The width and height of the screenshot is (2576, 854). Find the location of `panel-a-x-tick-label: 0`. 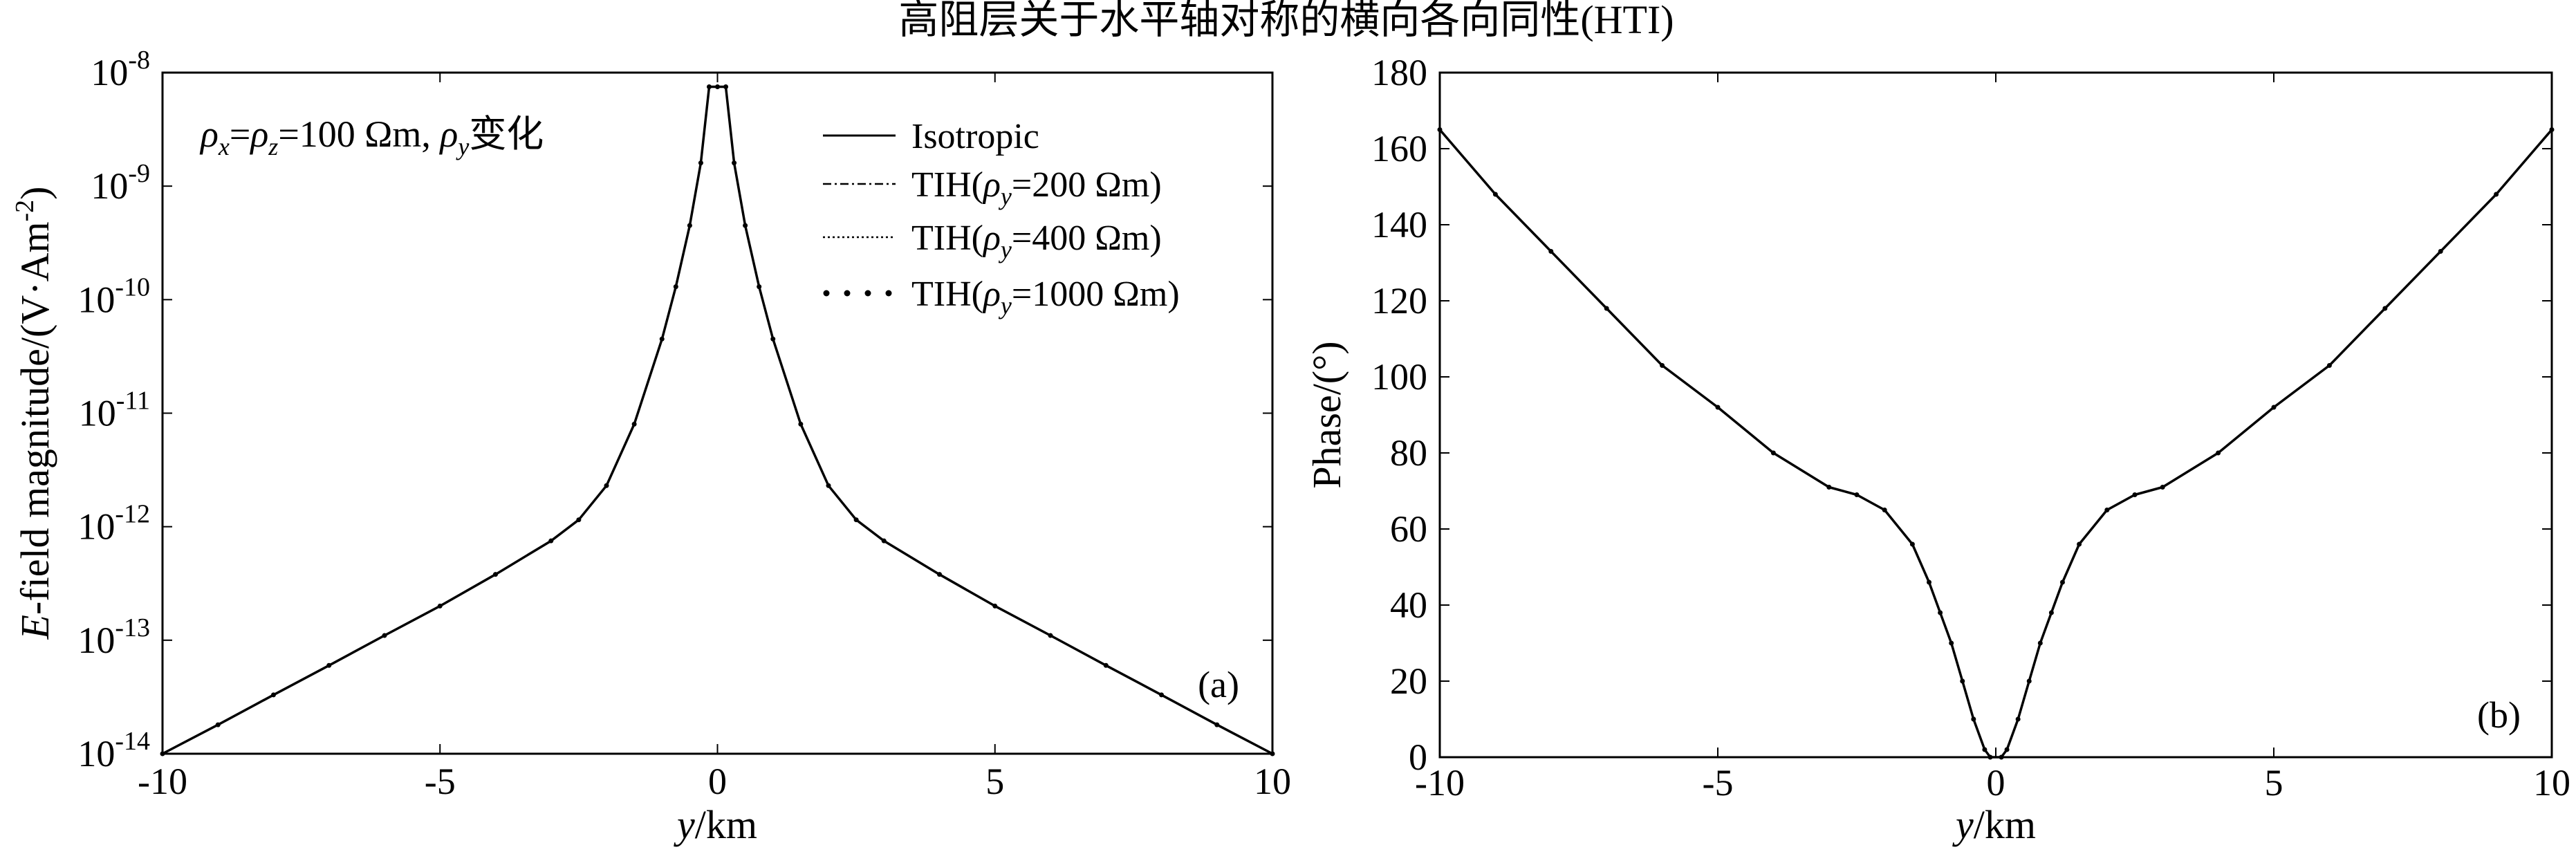

panel-a-x-tick-label: 0 is located at coordinates (718, 781).